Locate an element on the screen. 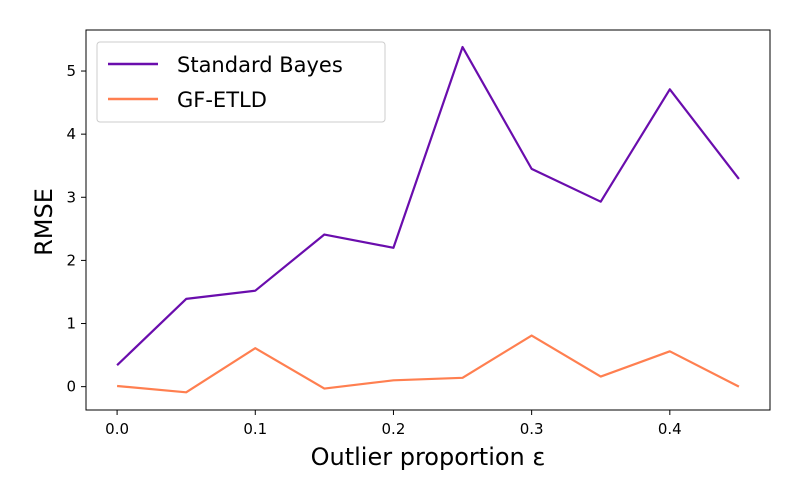 The width and height of the screenshot is (800, 500). x-tick-label: 0.4 is located at coordinates (670, 429).